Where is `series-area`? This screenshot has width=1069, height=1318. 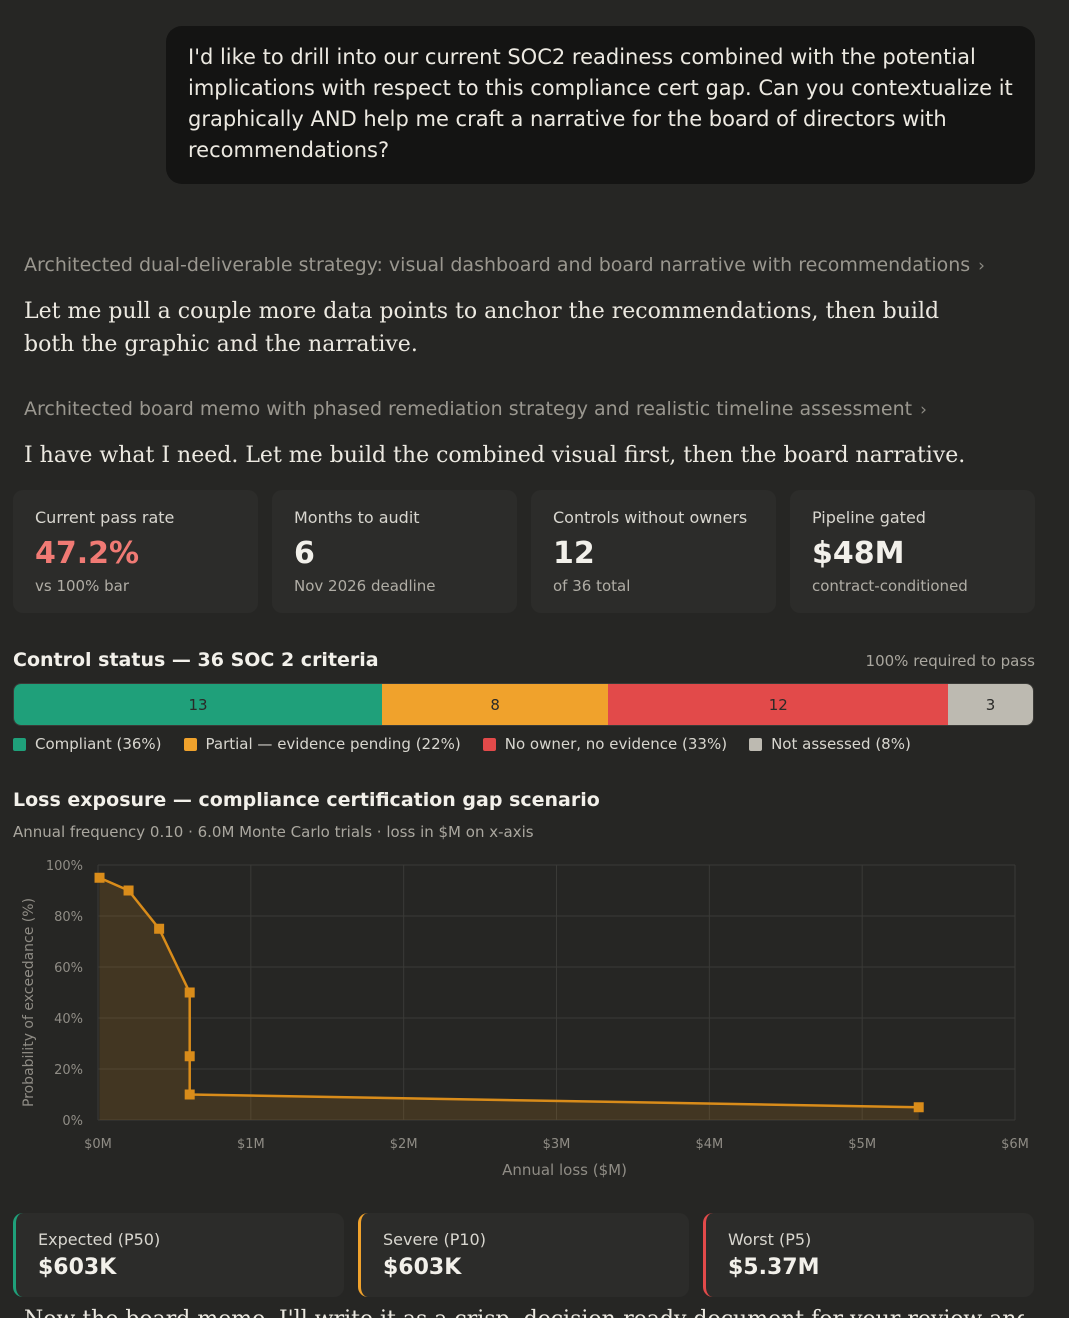 series-area is located at coordinates (509, 998).